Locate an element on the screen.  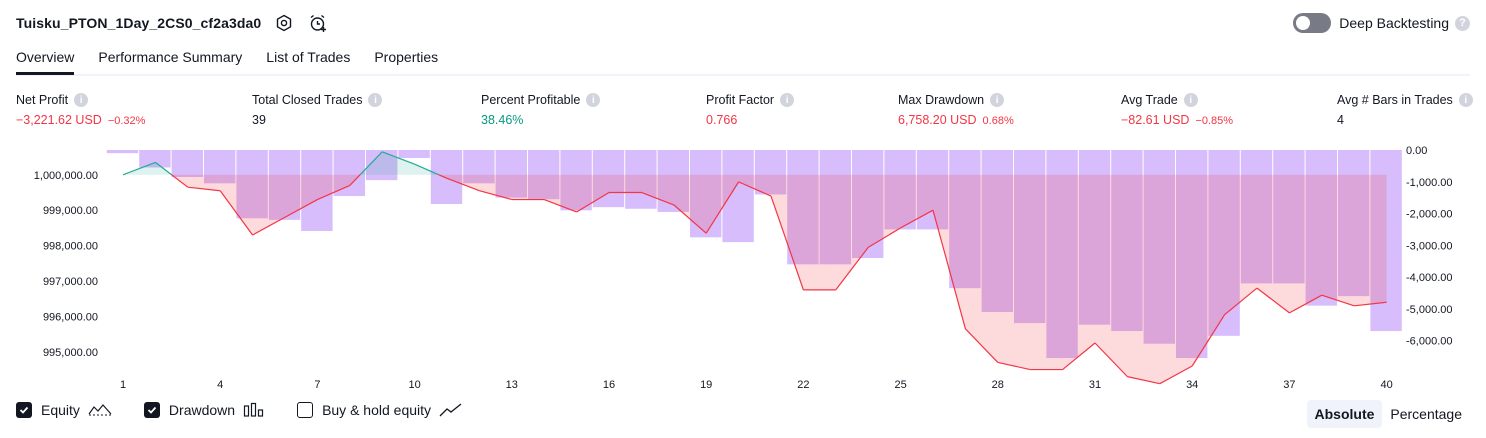
stat-percent: −0.85% is located at coordinates (1214, 121).